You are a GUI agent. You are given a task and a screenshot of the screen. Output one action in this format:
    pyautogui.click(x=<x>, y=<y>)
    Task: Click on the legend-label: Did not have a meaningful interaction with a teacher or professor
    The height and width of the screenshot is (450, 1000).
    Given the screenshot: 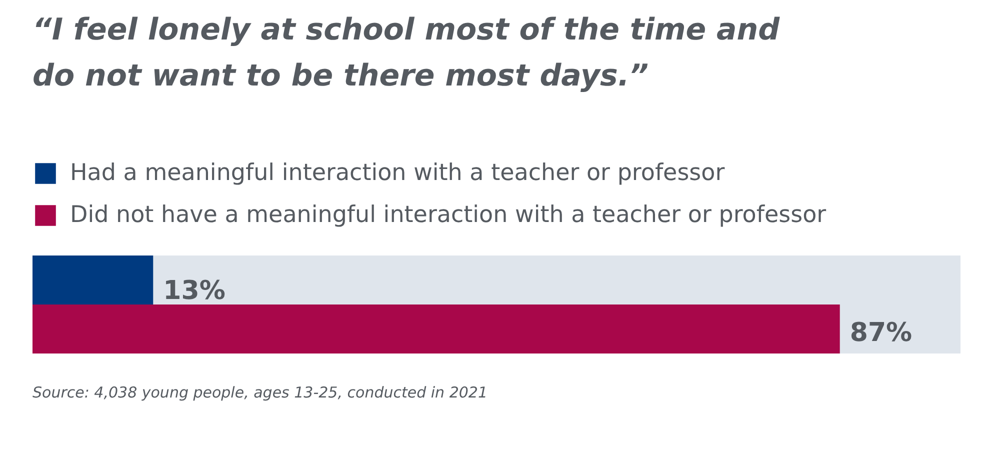 What is the action you would take?
    pyautogui.click(x=448, y=215)
    